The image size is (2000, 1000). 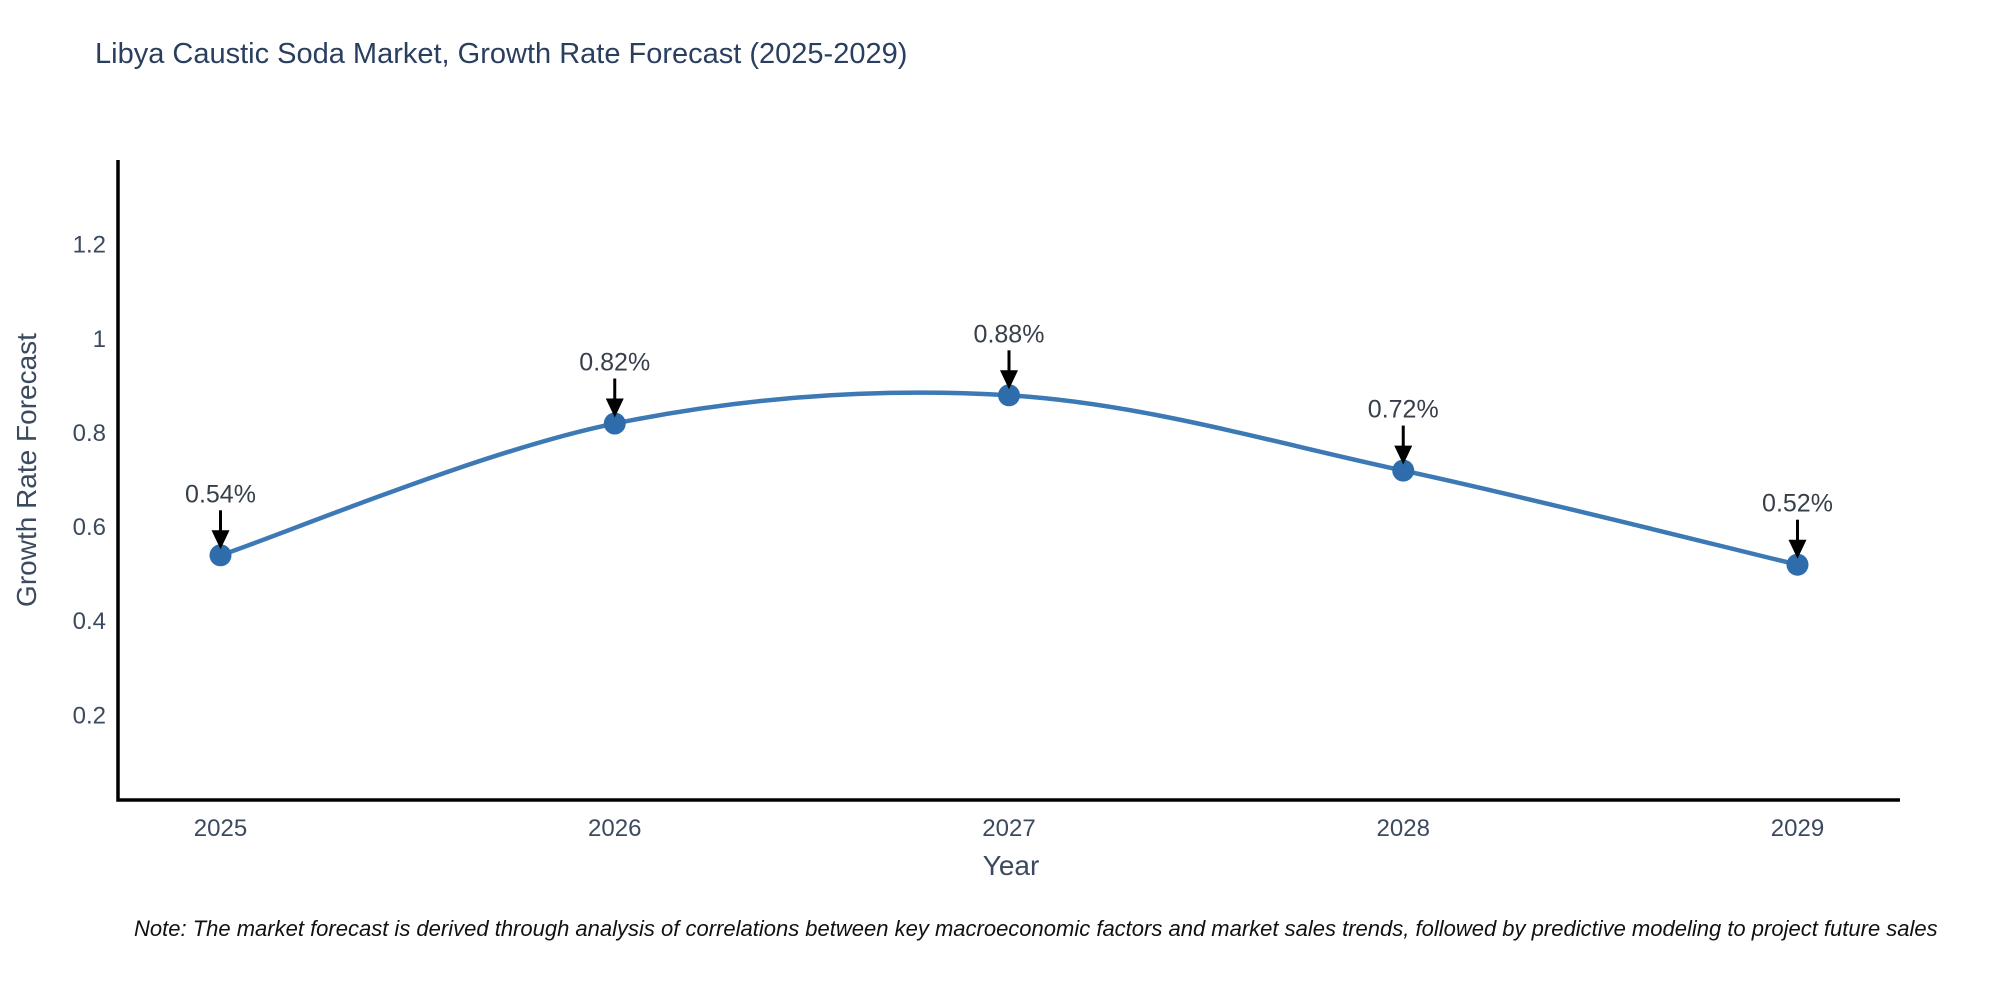 What do you see at coordinates (1403, 828) in the screenshot?
I see `x-tick-label: 2028` at bounding box center [1403, 828].